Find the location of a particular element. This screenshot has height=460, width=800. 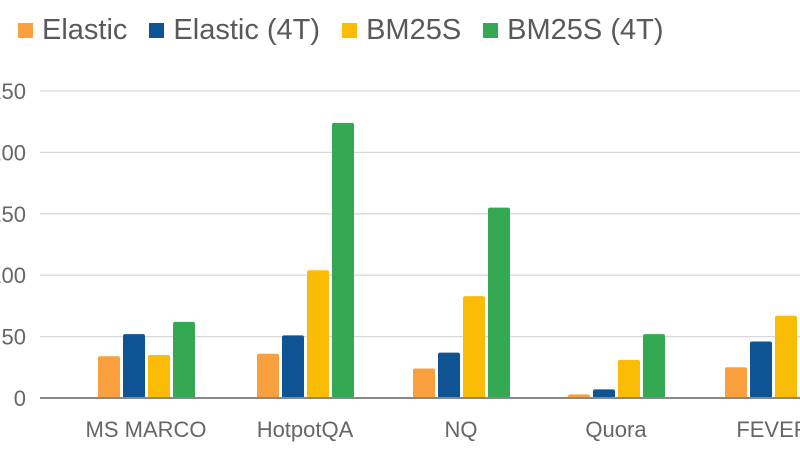

legend-item: Elastic is located at coordinates (72, 30).